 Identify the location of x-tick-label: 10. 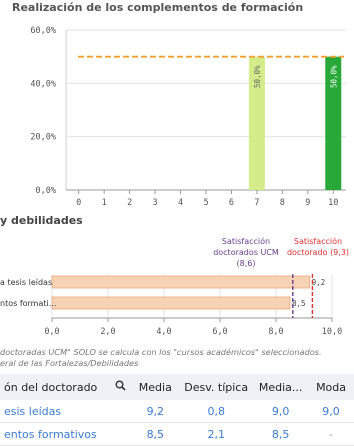
(333, 203).